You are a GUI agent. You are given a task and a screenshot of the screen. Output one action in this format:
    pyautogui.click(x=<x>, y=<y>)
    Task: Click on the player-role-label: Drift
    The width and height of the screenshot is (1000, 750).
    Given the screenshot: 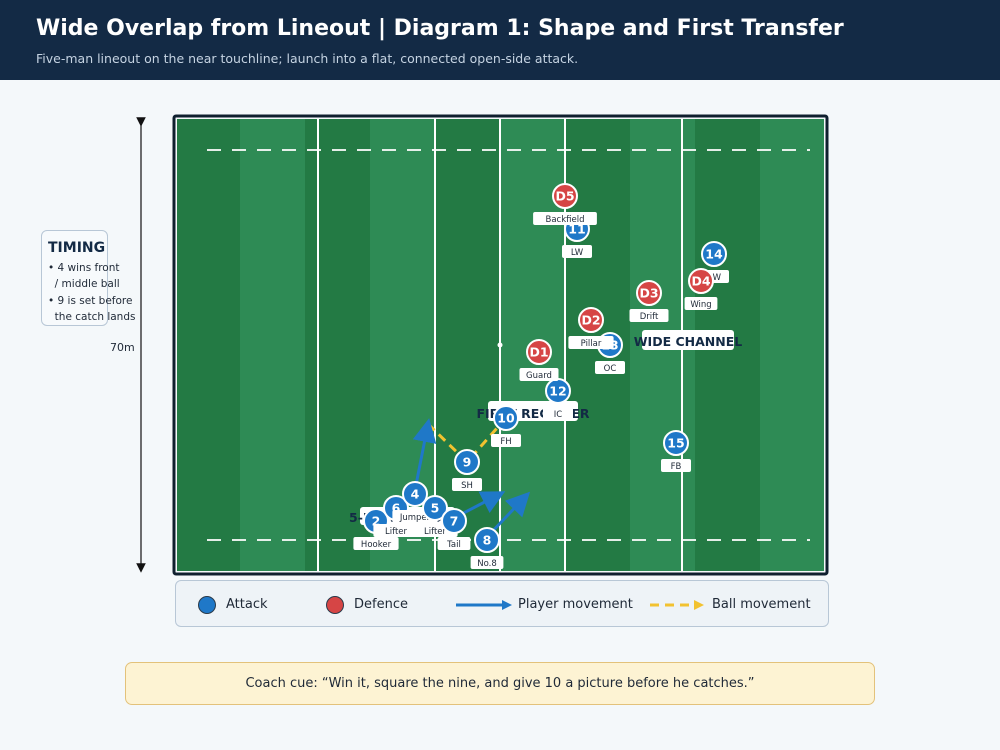 What is the action you would take?
    pyautogui.click(x=649, y=317)
    